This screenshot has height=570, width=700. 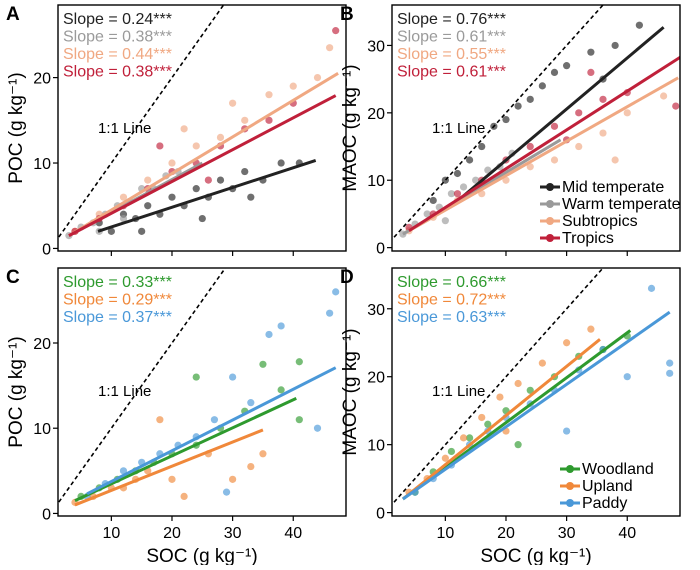 I want to click on x-tick-label: 40, so click(x=627, y=533).